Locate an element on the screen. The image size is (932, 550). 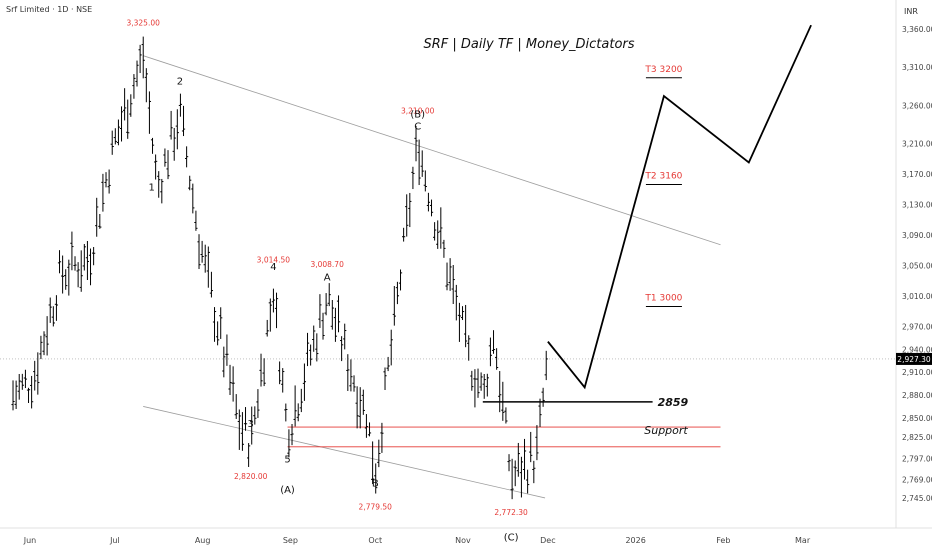
symbol-header: Srf Limited · 1D · NSE is located at coordinates (49, 9).